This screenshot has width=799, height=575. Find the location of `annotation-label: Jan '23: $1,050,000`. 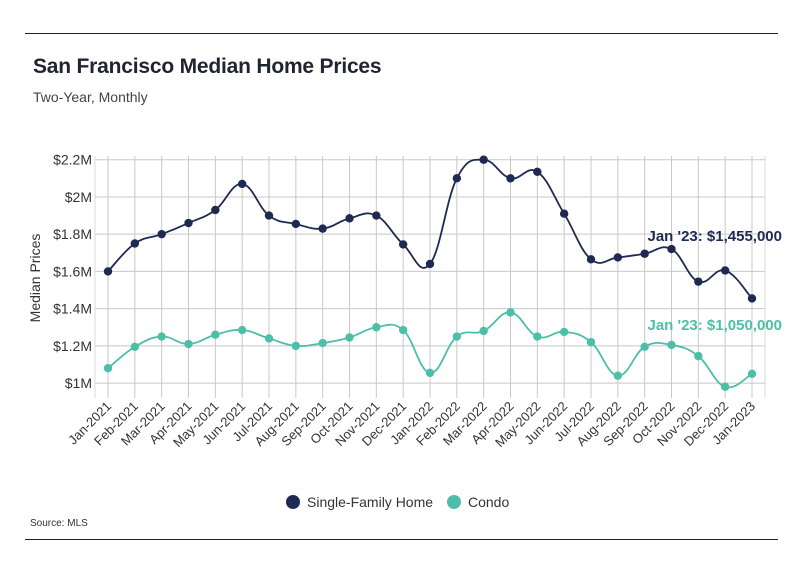

annotation-label: Jan '23: $1,050,000 is located at coordinates (714, 325).